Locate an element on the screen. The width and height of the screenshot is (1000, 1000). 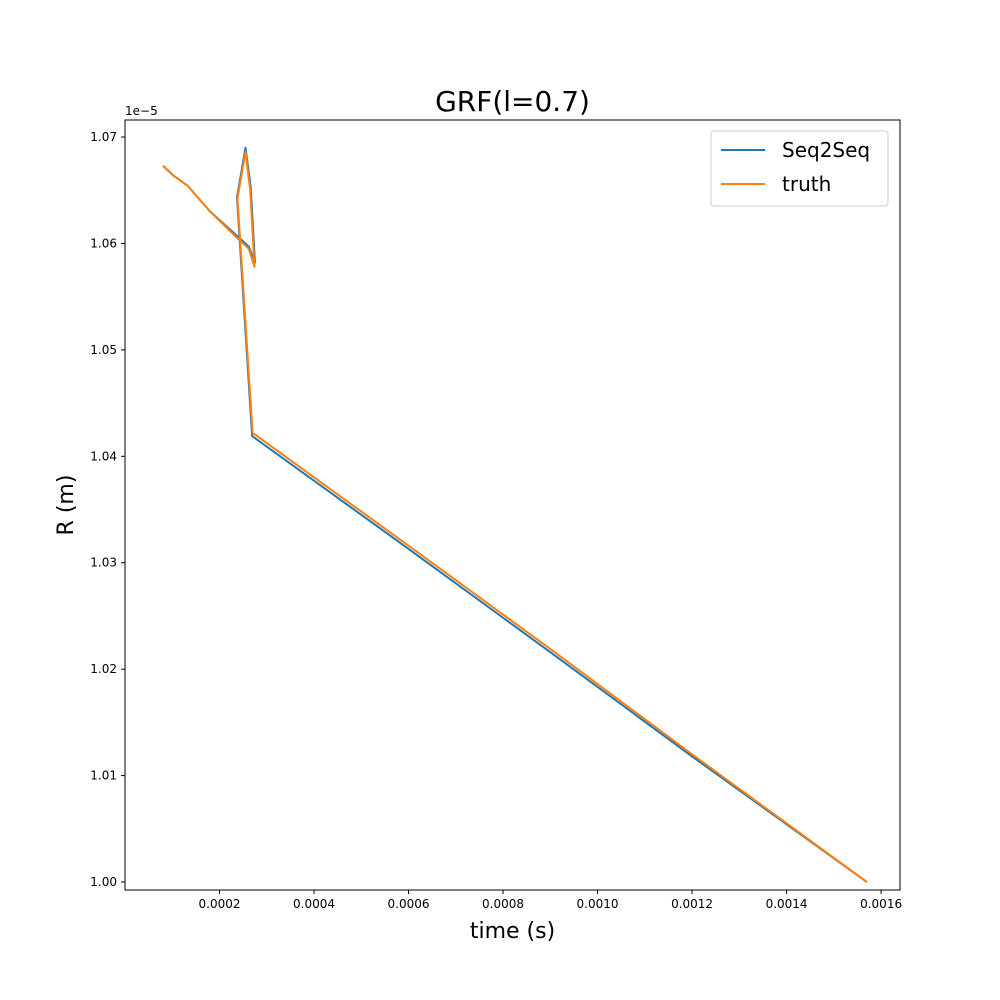
y-offset-label: 1e−5 is located at coordinates (141, 111).